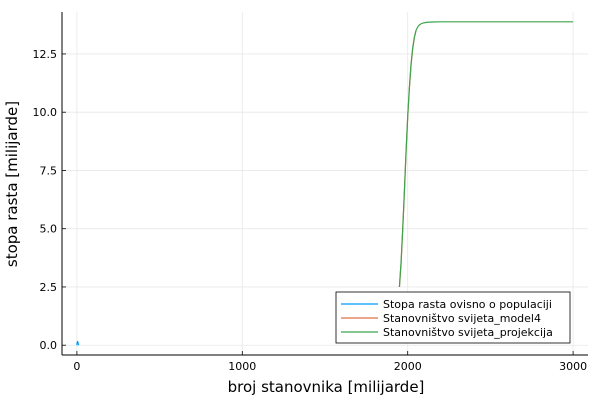 This screenshot has width=600, height=400. I want to click on x-tick-label-1: 1000, so click(242, 366).